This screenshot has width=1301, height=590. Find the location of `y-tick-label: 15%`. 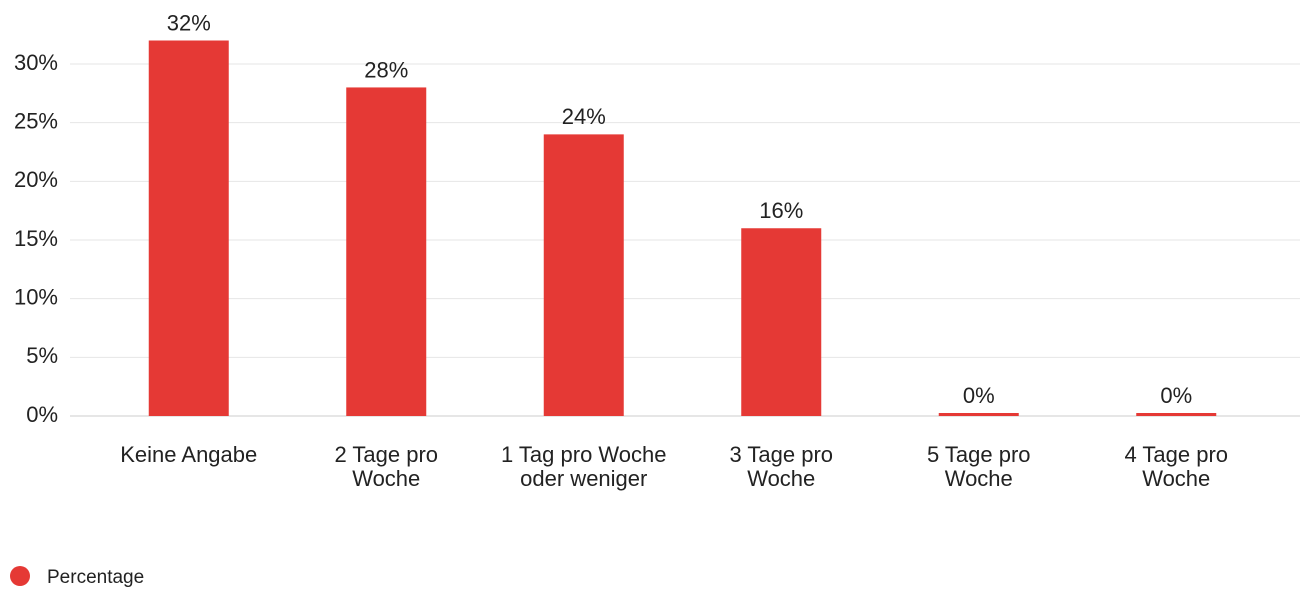

y-tick-label: 15% is located at coordinates (36, 238).